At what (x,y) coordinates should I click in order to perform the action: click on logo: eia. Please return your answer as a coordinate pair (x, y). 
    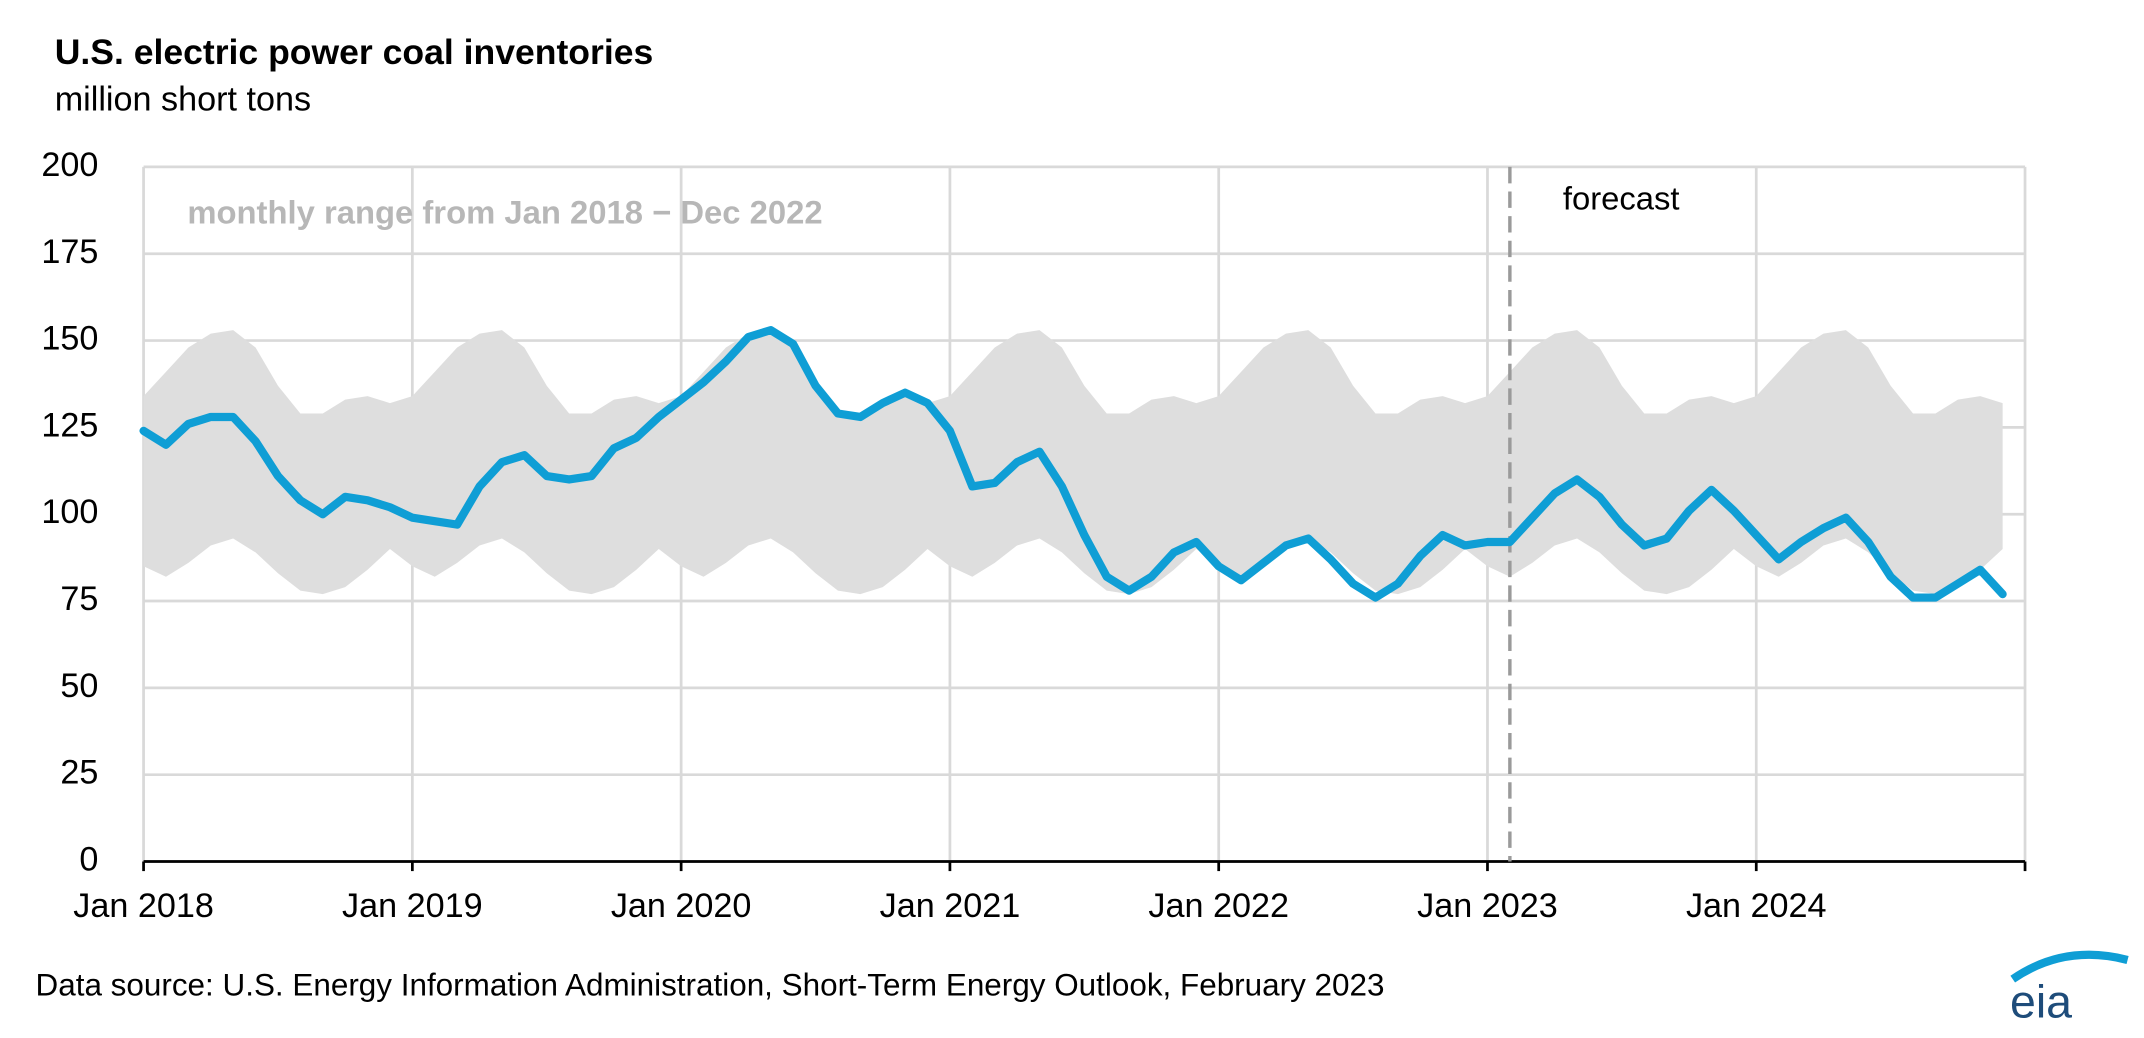
    Looking at the image, I should click on (2041, 1001).